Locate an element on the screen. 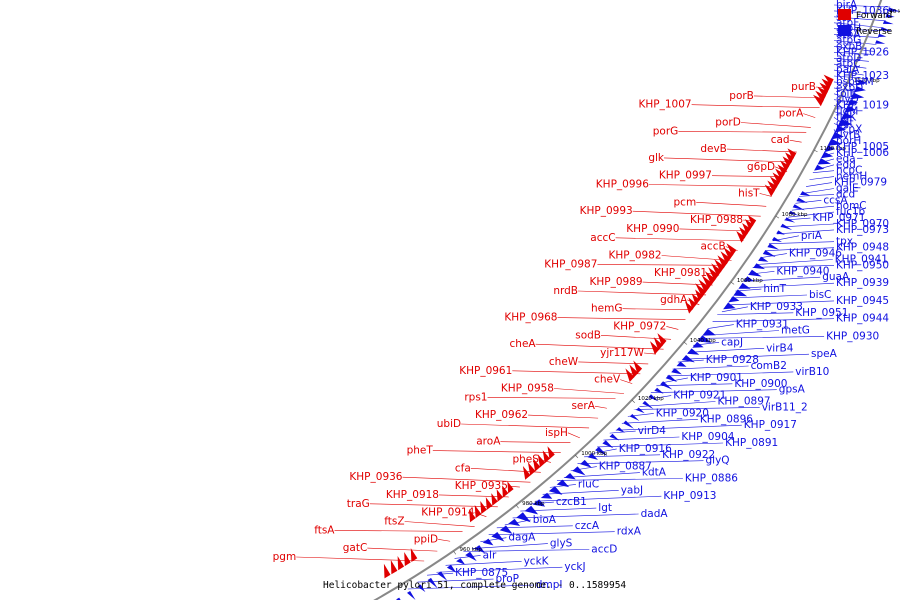 The width and height of the screenshot is (900, 605). gene-label: alr is located at coordinates (490, 555).